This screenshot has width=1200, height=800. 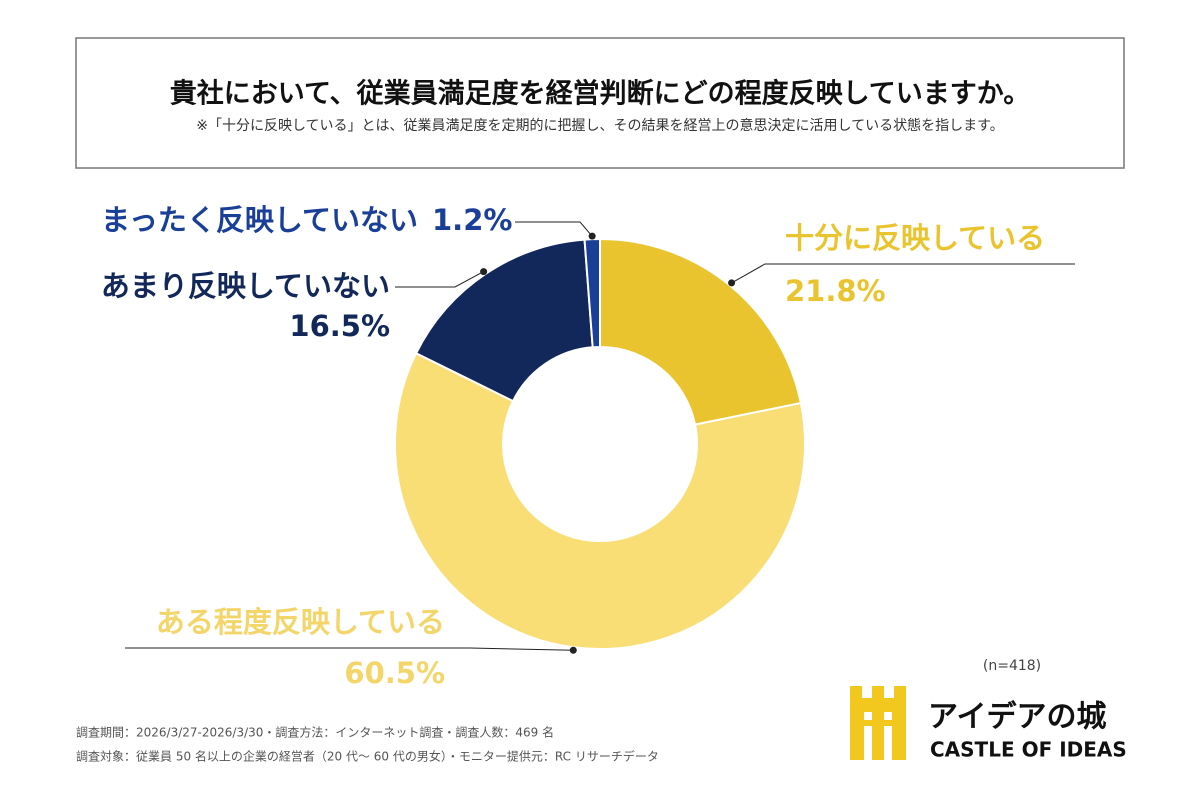 I want to click on logo-icon, so click(x=878, y=723).